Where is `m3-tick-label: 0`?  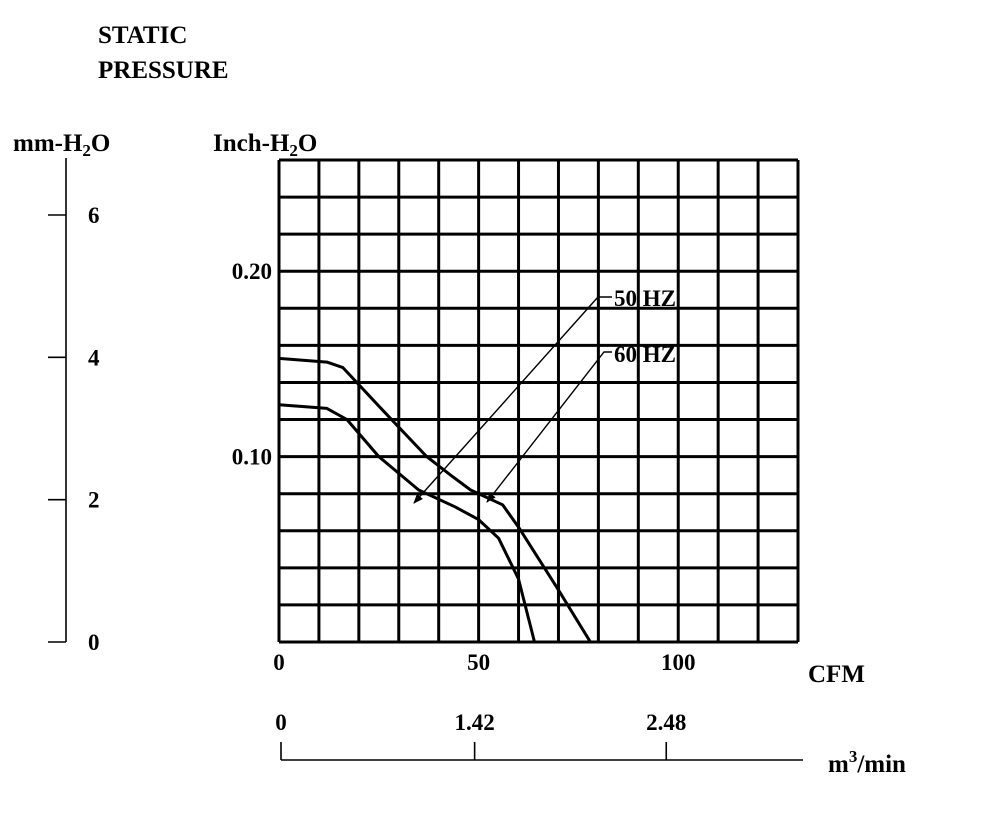 m3-tick-label: 0 is located at coordinates (281, 722).